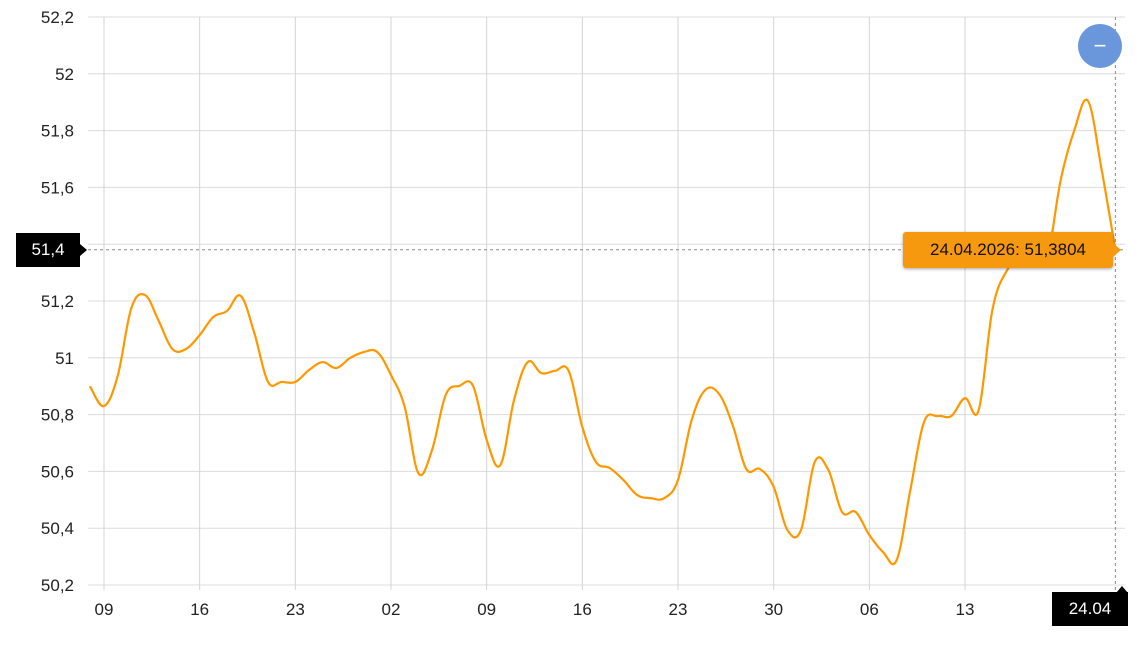 This screenshot has height=646, width=1145. I want to click on y-axis: 50,2 50,4 50,6 50,8 51 51,2 51,6 51,8 52 52,2, so click(57, 301).